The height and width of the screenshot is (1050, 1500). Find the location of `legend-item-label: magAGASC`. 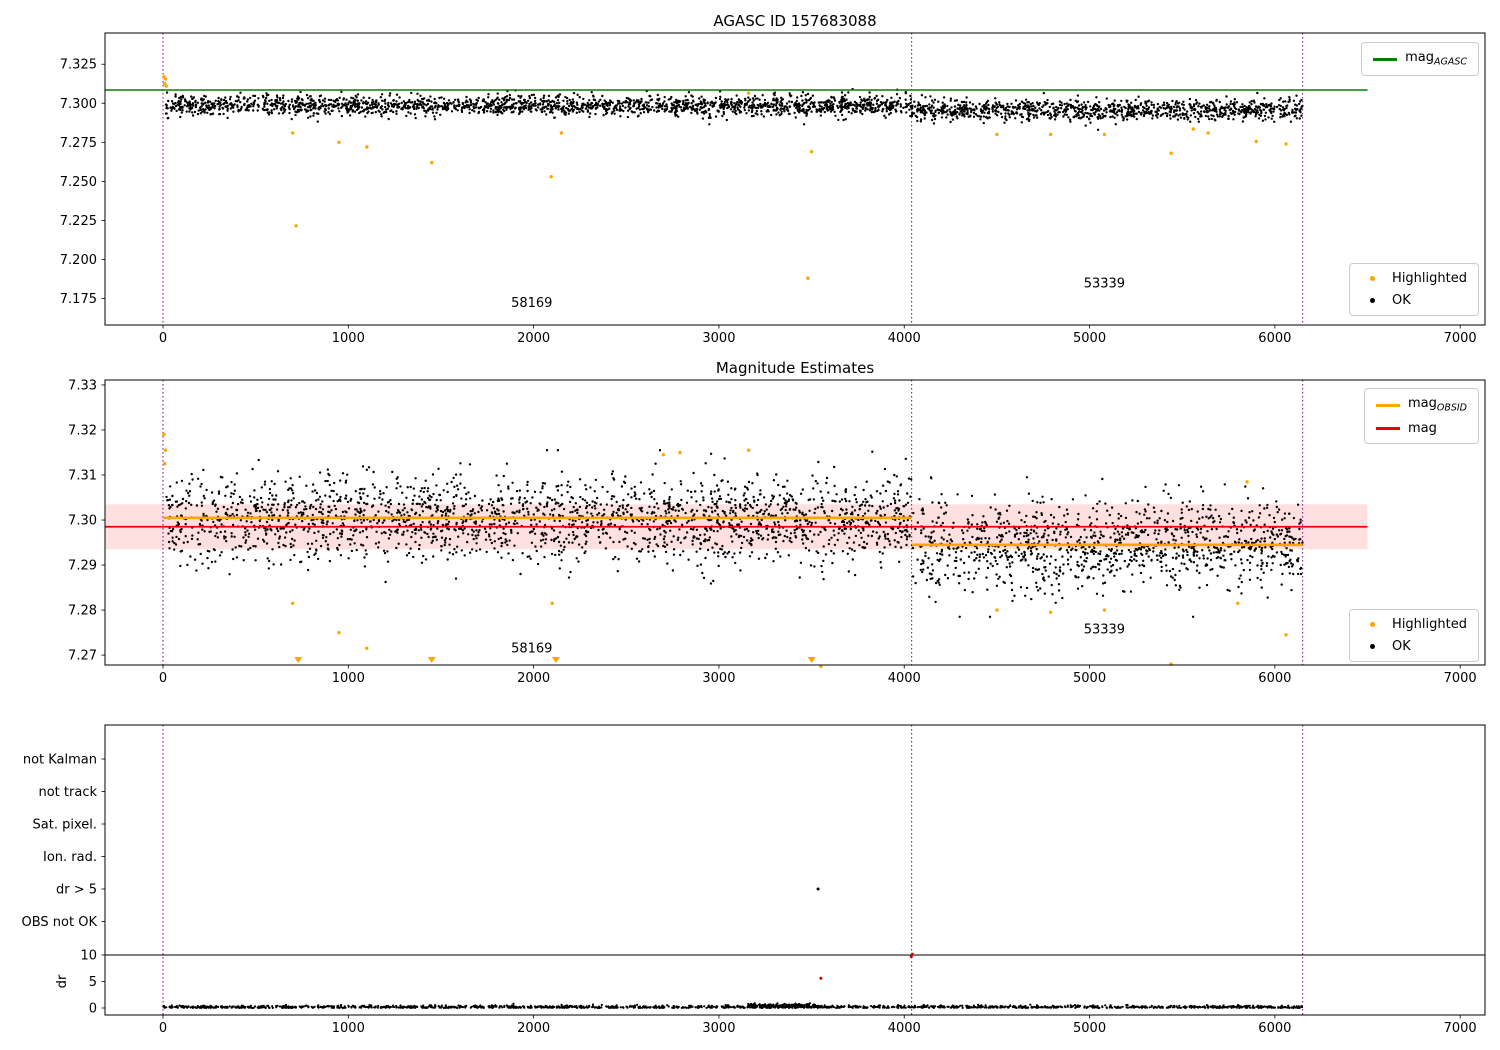

legend-item-label: magAGASC is located at coordinates (1436, 59).